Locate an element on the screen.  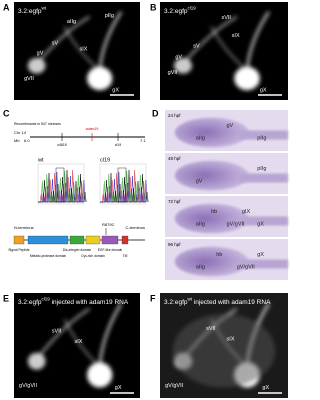
domain-label: TM is located at coordinates (125, 256).